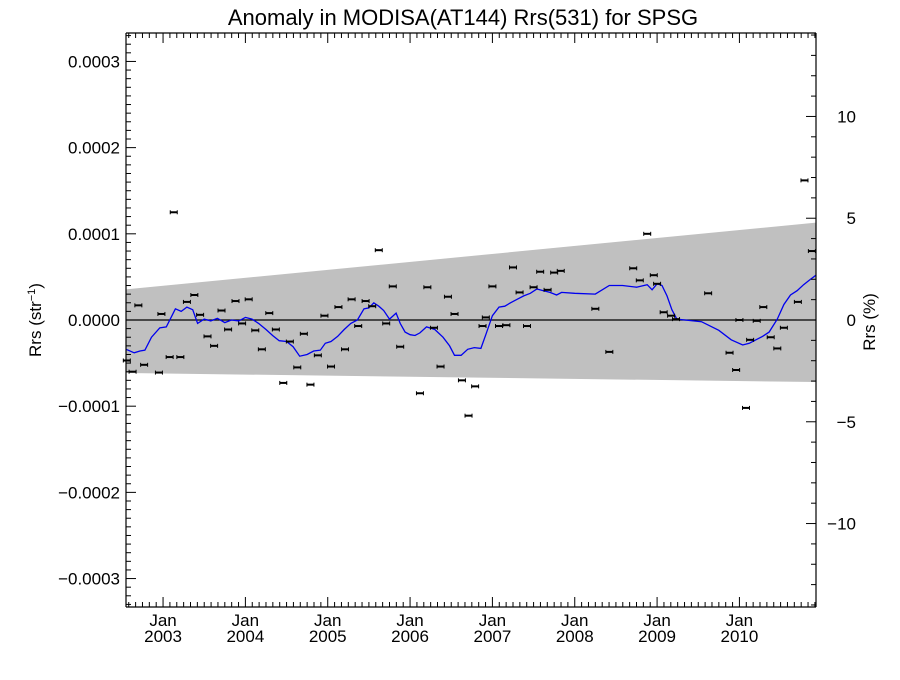 The image size is (900, 680). What do you see at coordinates (35, 329) in the screenshot?
I see `y-axis-label-text: Rrs (str` at bounding box center [35, 329].